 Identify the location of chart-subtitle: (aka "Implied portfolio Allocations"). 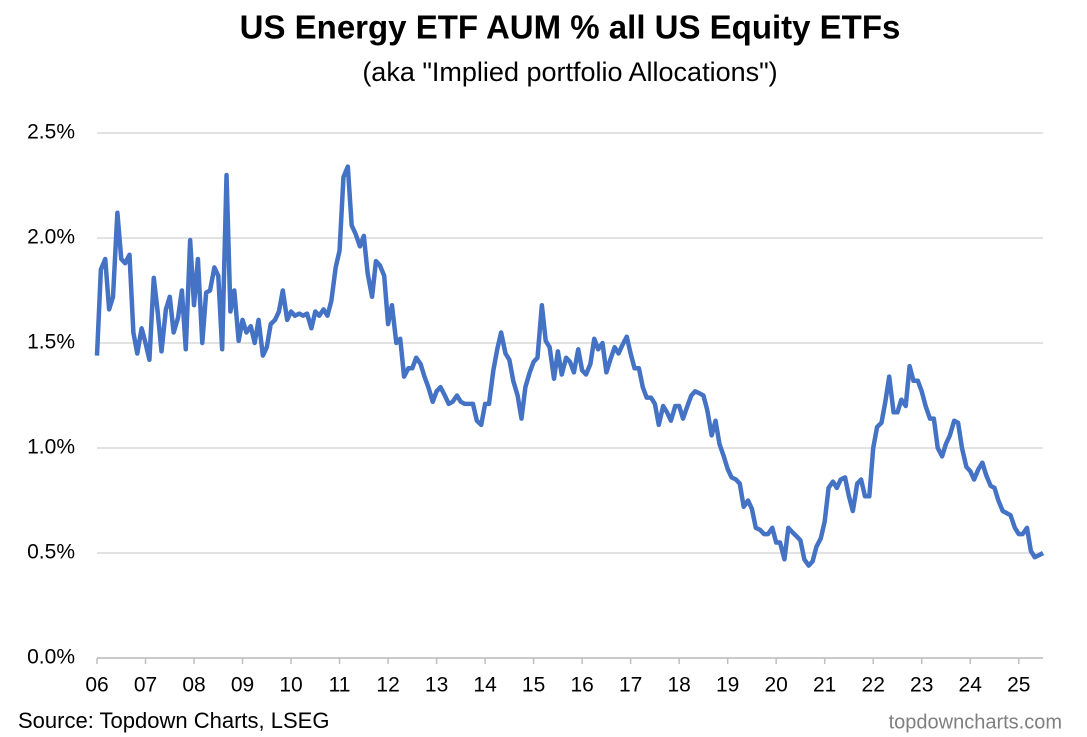
(569, 72).